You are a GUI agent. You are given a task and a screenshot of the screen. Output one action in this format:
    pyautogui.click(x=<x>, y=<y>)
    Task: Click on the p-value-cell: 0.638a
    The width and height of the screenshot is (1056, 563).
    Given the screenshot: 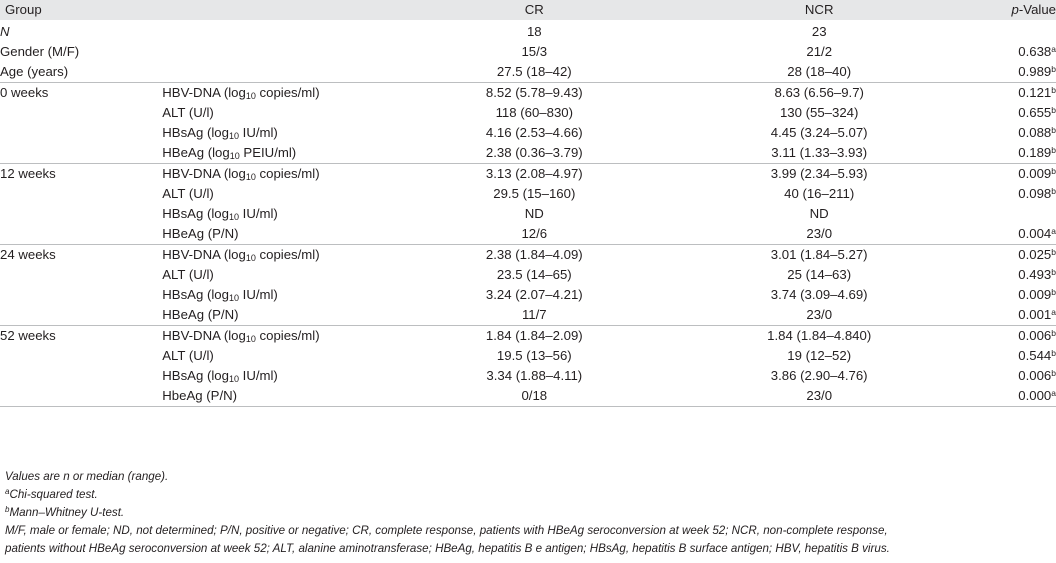 What is the action you would take?
    pyautogui.click(x=1009, y=52)
    